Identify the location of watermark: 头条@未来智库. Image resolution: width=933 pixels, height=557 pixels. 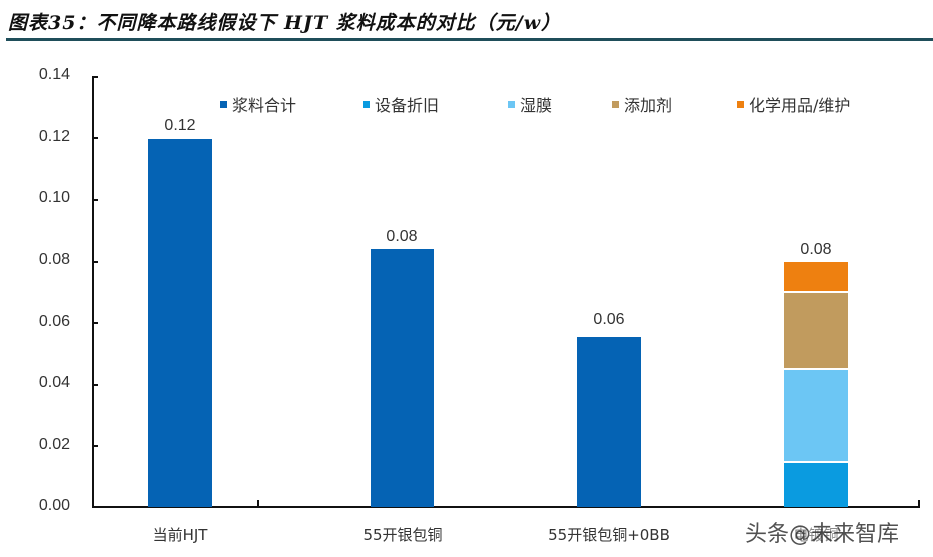
(822, 534).